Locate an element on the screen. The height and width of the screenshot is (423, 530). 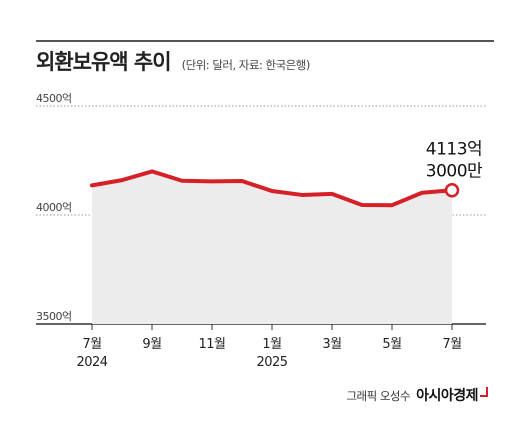
chart-subtitle: (단위: 달러, 자료: 한국은행) is located at coordinates (246, 65).